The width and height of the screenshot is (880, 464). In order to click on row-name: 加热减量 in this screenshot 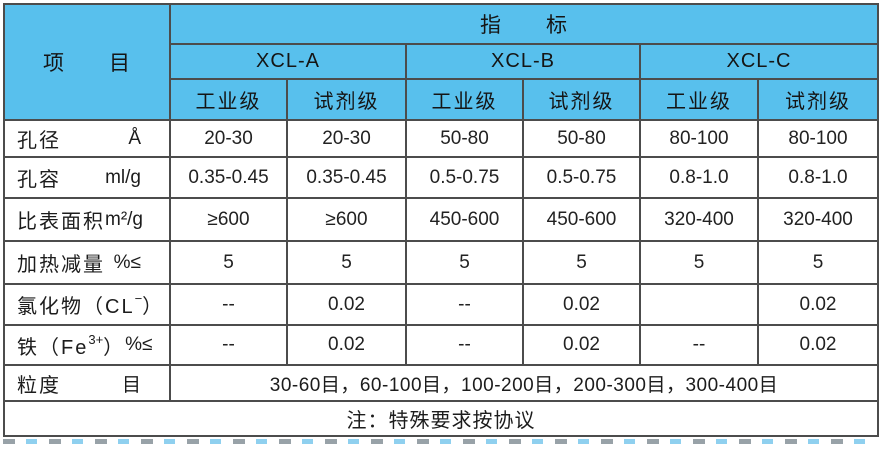, I will do `click(61, 265)`.